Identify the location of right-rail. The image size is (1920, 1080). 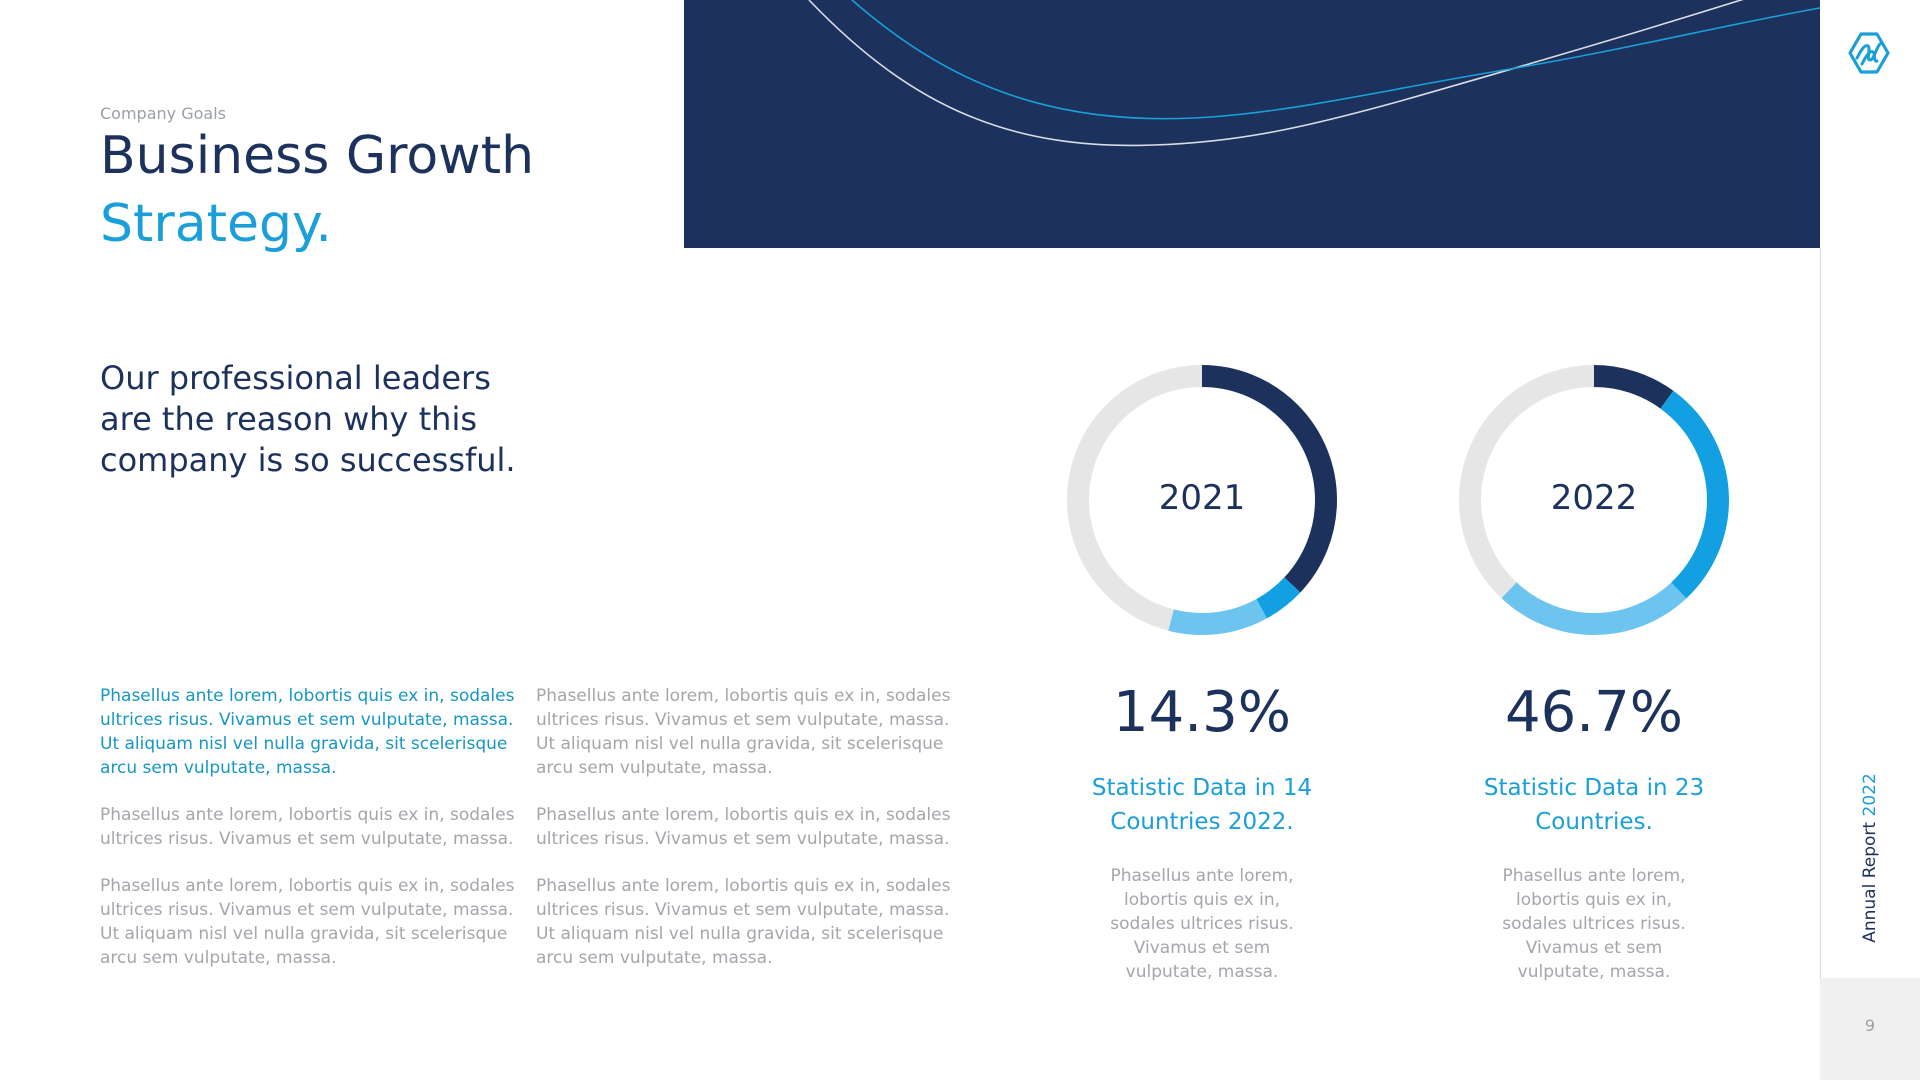
(1870, 540).